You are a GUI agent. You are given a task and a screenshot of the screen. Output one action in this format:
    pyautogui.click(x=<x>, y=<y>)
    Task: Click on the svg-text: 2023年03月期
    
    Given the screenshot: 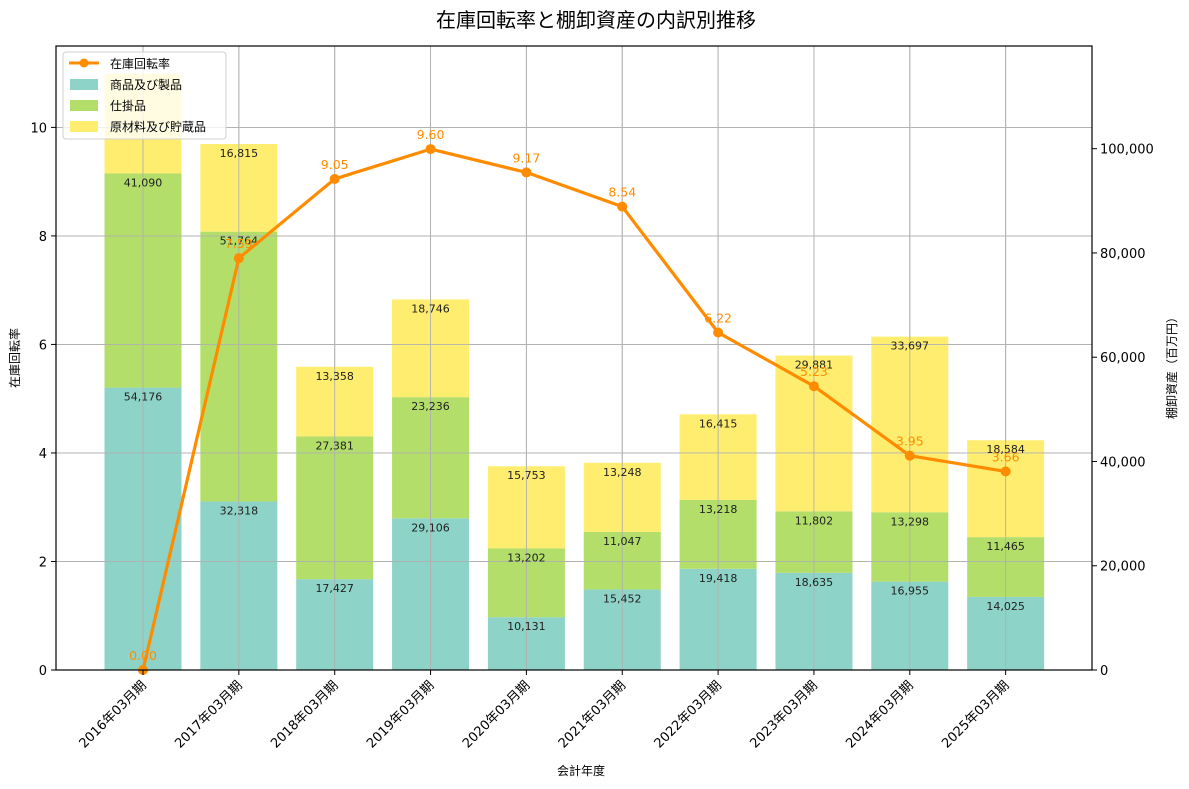 What is the action you would take?
    pyautogui.click(x=783, y=714)
    